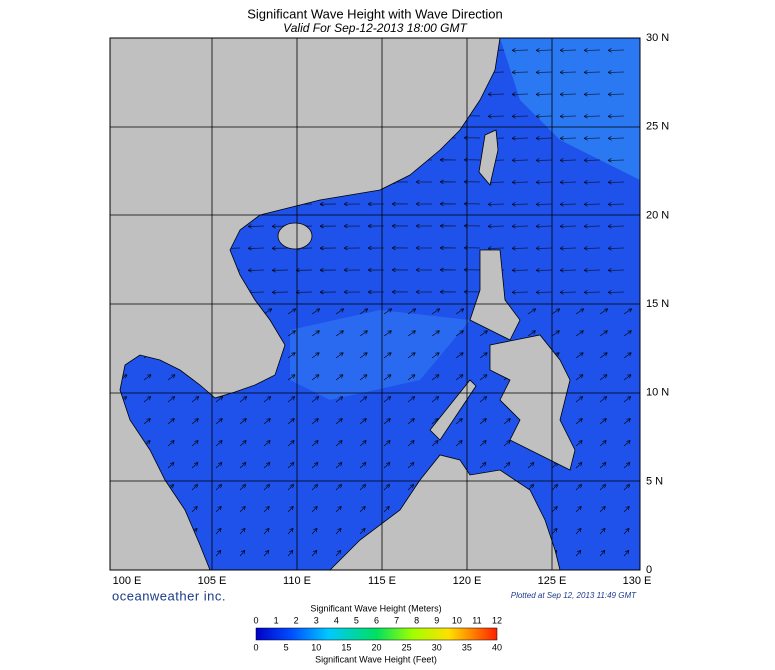 This screenshot has height=670, width=775. Describe the element at coordinates (436, 620) in the screenshot. I see `meter-tick-label: 9` at that location.